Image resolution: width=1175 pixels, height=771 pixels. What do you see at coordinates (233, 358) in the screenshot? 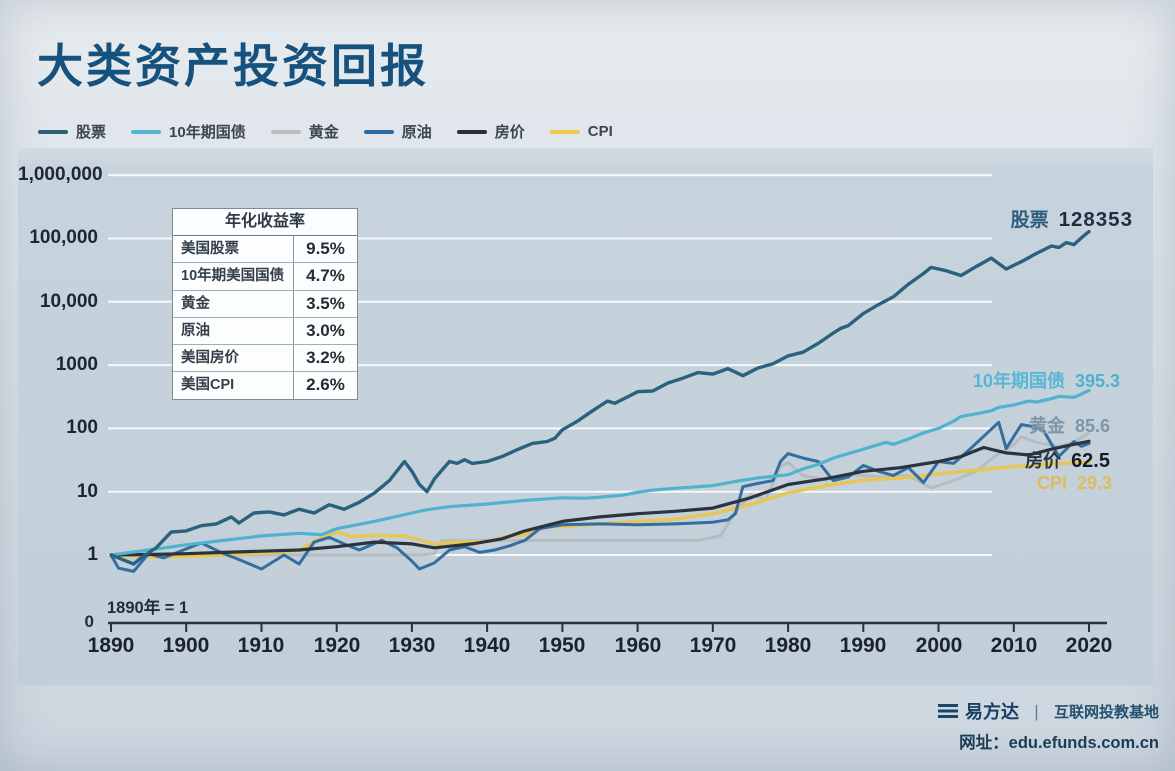
I see `table-asset-label: 美国房价` at bounding box center [233, 358].